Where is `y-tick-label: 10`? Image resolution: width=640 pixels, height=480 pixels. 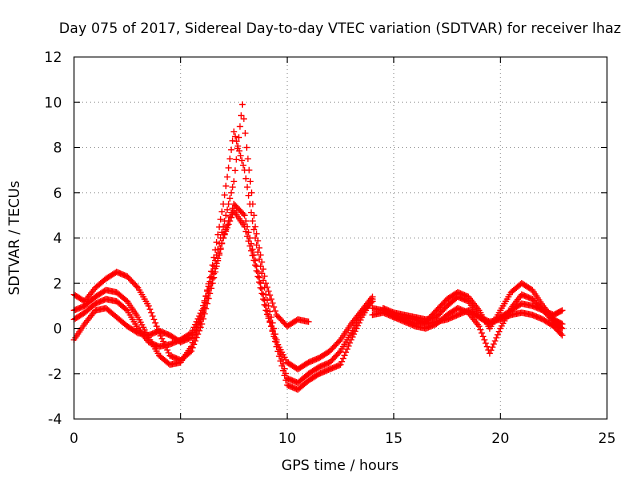
y-tick-label: 10 is located at coordinates (53, 103).